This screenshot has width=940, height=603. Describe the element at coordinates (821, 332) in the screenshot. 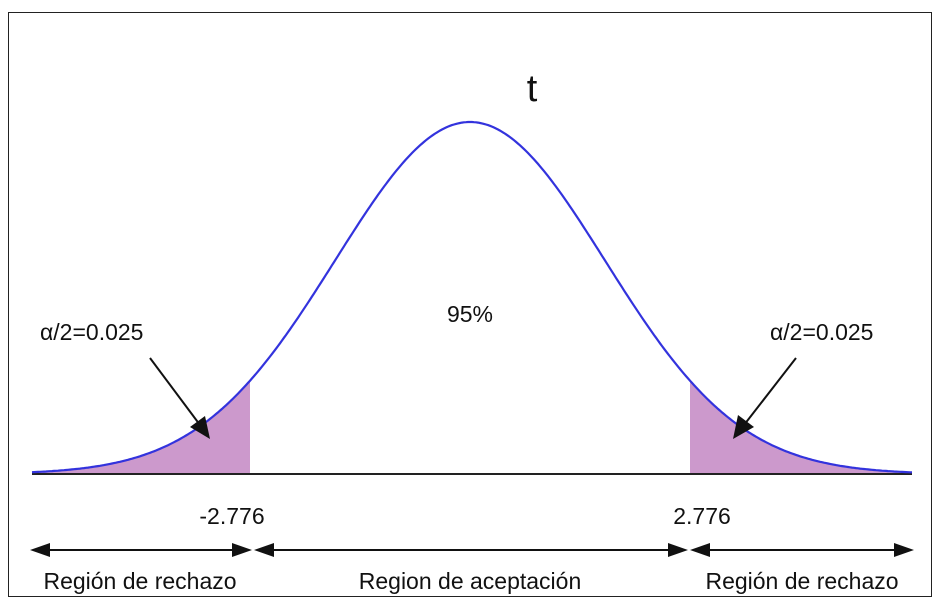

I see `alpha-right-label: α/2=0.025` at that location.